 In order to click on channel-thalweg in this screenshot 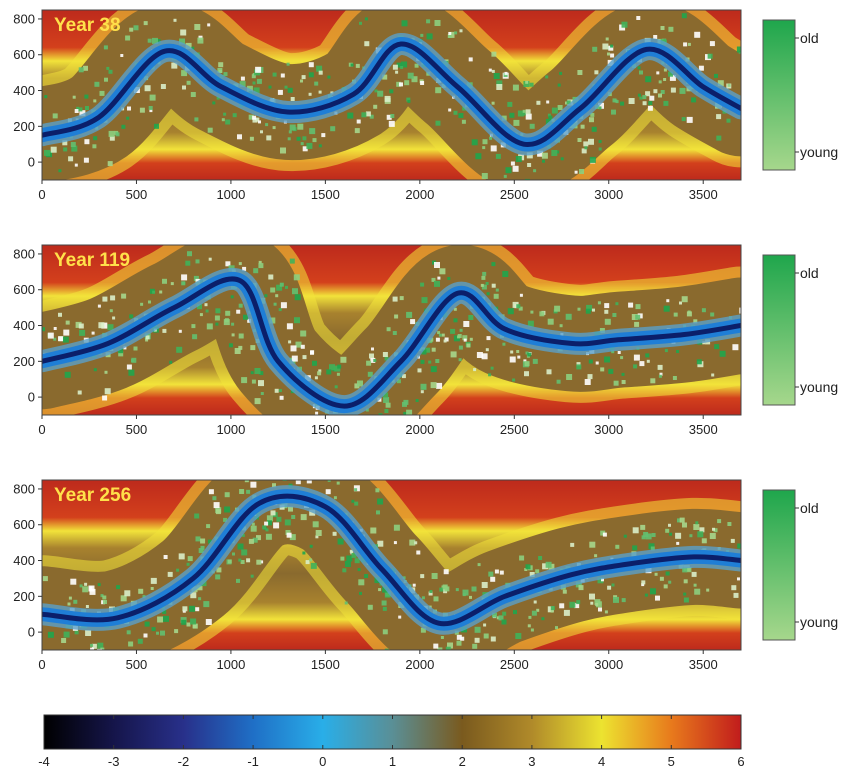, I will do `click(391, 94)`.